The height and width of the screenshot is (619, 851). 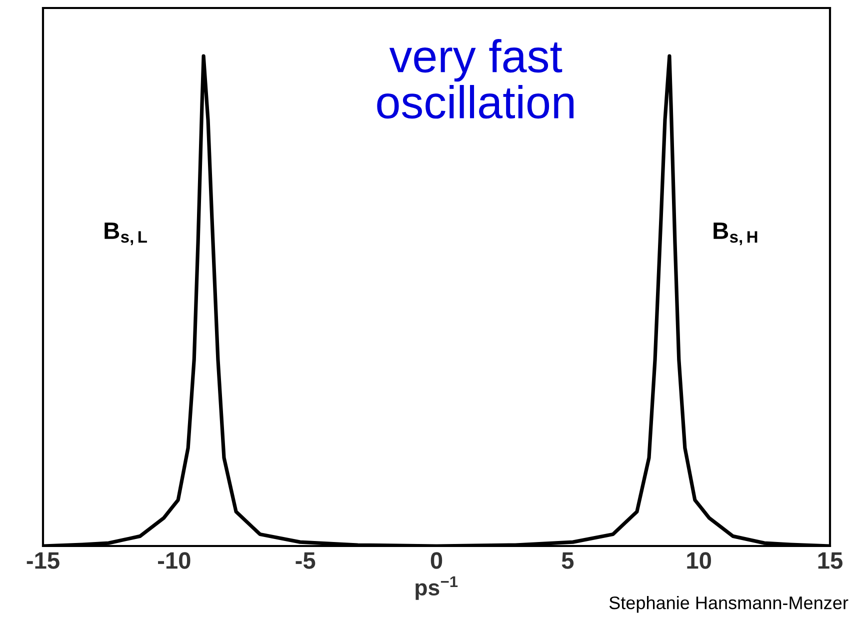 What do you see at coordinates (436, 560) in the screenshot?
I see `x-tick-label: 0` at bounding box center [436, 560].